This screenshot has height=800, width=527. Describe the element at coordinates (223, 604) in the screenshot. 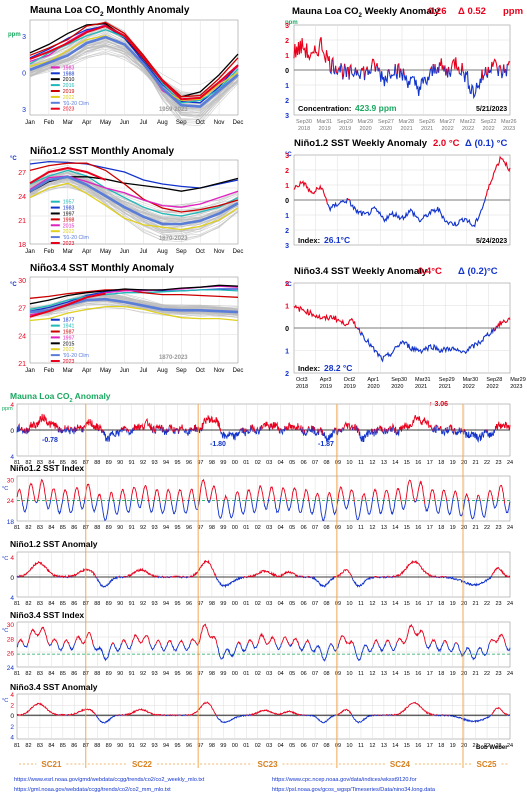

I see `year-tick: 99` at that location.